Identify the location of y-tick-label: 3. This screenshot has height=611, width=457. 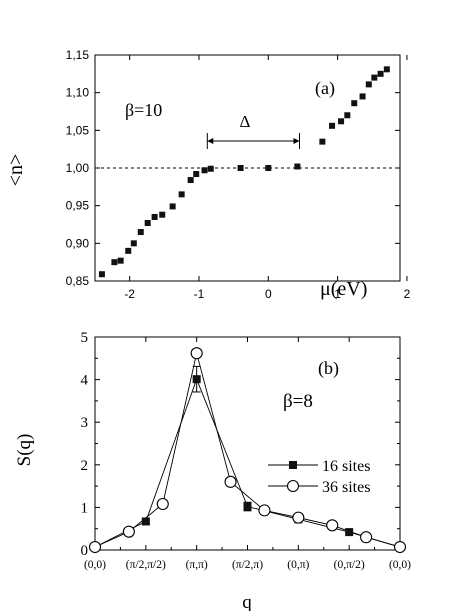
(85, 423).